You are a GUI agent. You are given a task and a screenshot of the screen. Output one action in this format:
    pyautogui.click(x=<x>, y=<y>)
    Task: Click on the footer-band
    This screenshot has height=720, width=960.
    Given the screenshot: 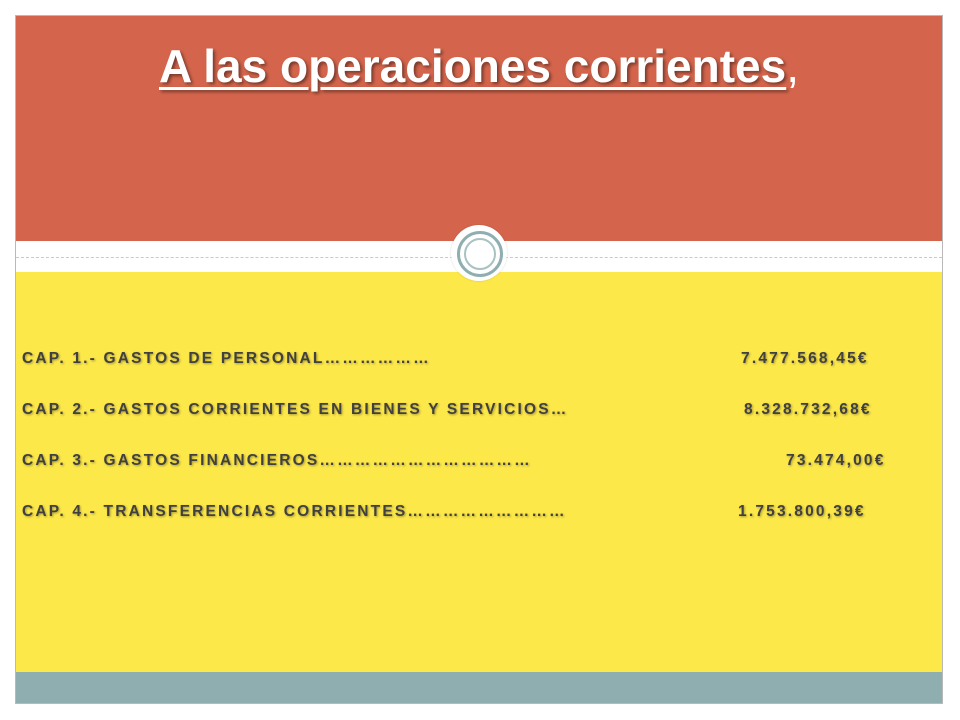 What is the action you would take?
    pyautogui.click(x=479, y=687)
    